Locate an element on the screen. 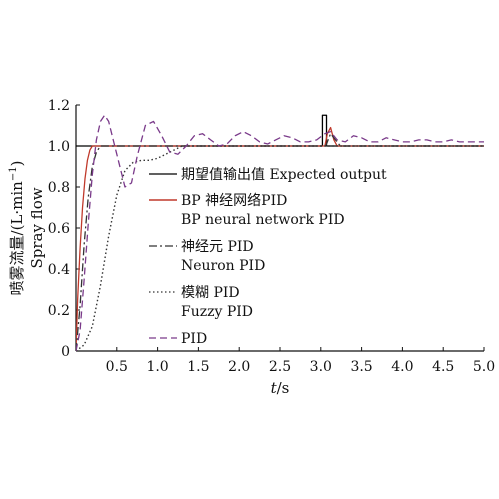  y-tick-label: 0 is located at coordinates (65, 352).